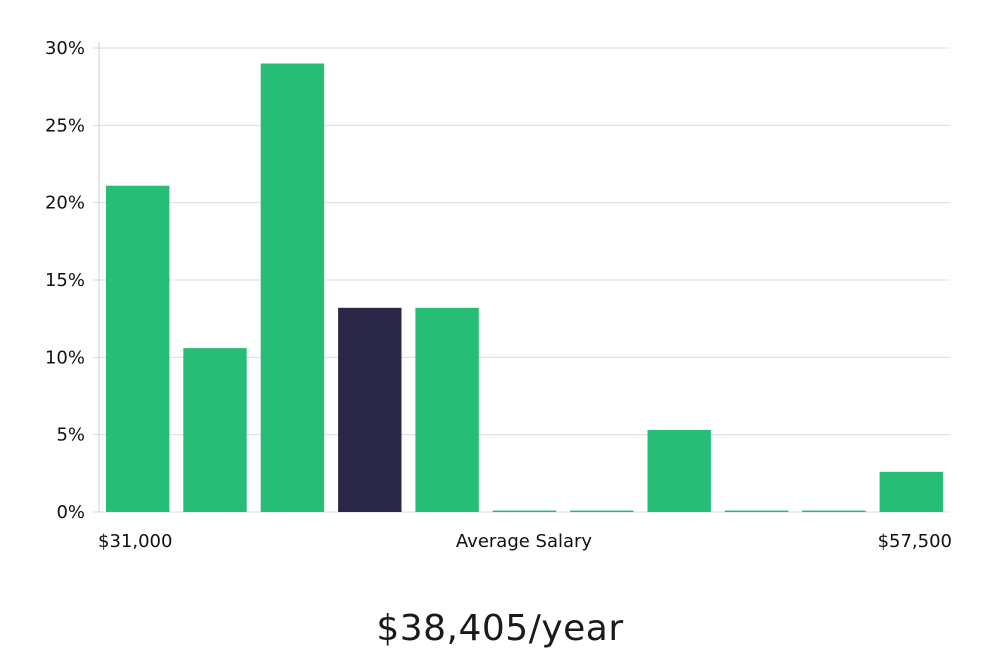 This screenshot has width=1000, height=660. I want to click on y-tick-label: 15%, so click(65, 280).